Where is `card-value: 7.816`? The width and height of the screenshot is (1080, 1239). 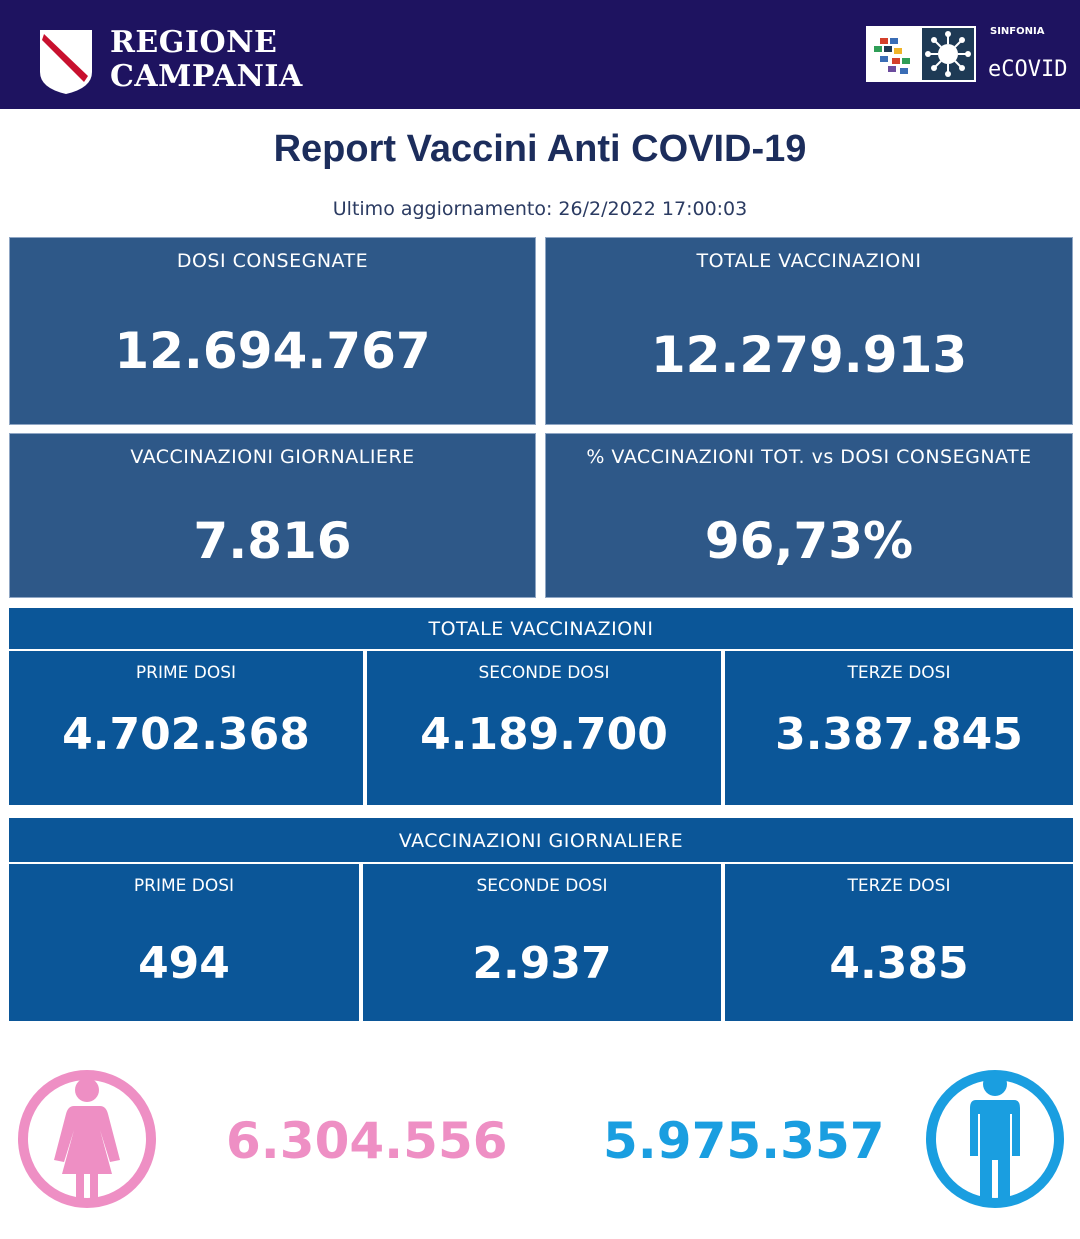 card-value: 7.816 is located at coordinates (272, 541).